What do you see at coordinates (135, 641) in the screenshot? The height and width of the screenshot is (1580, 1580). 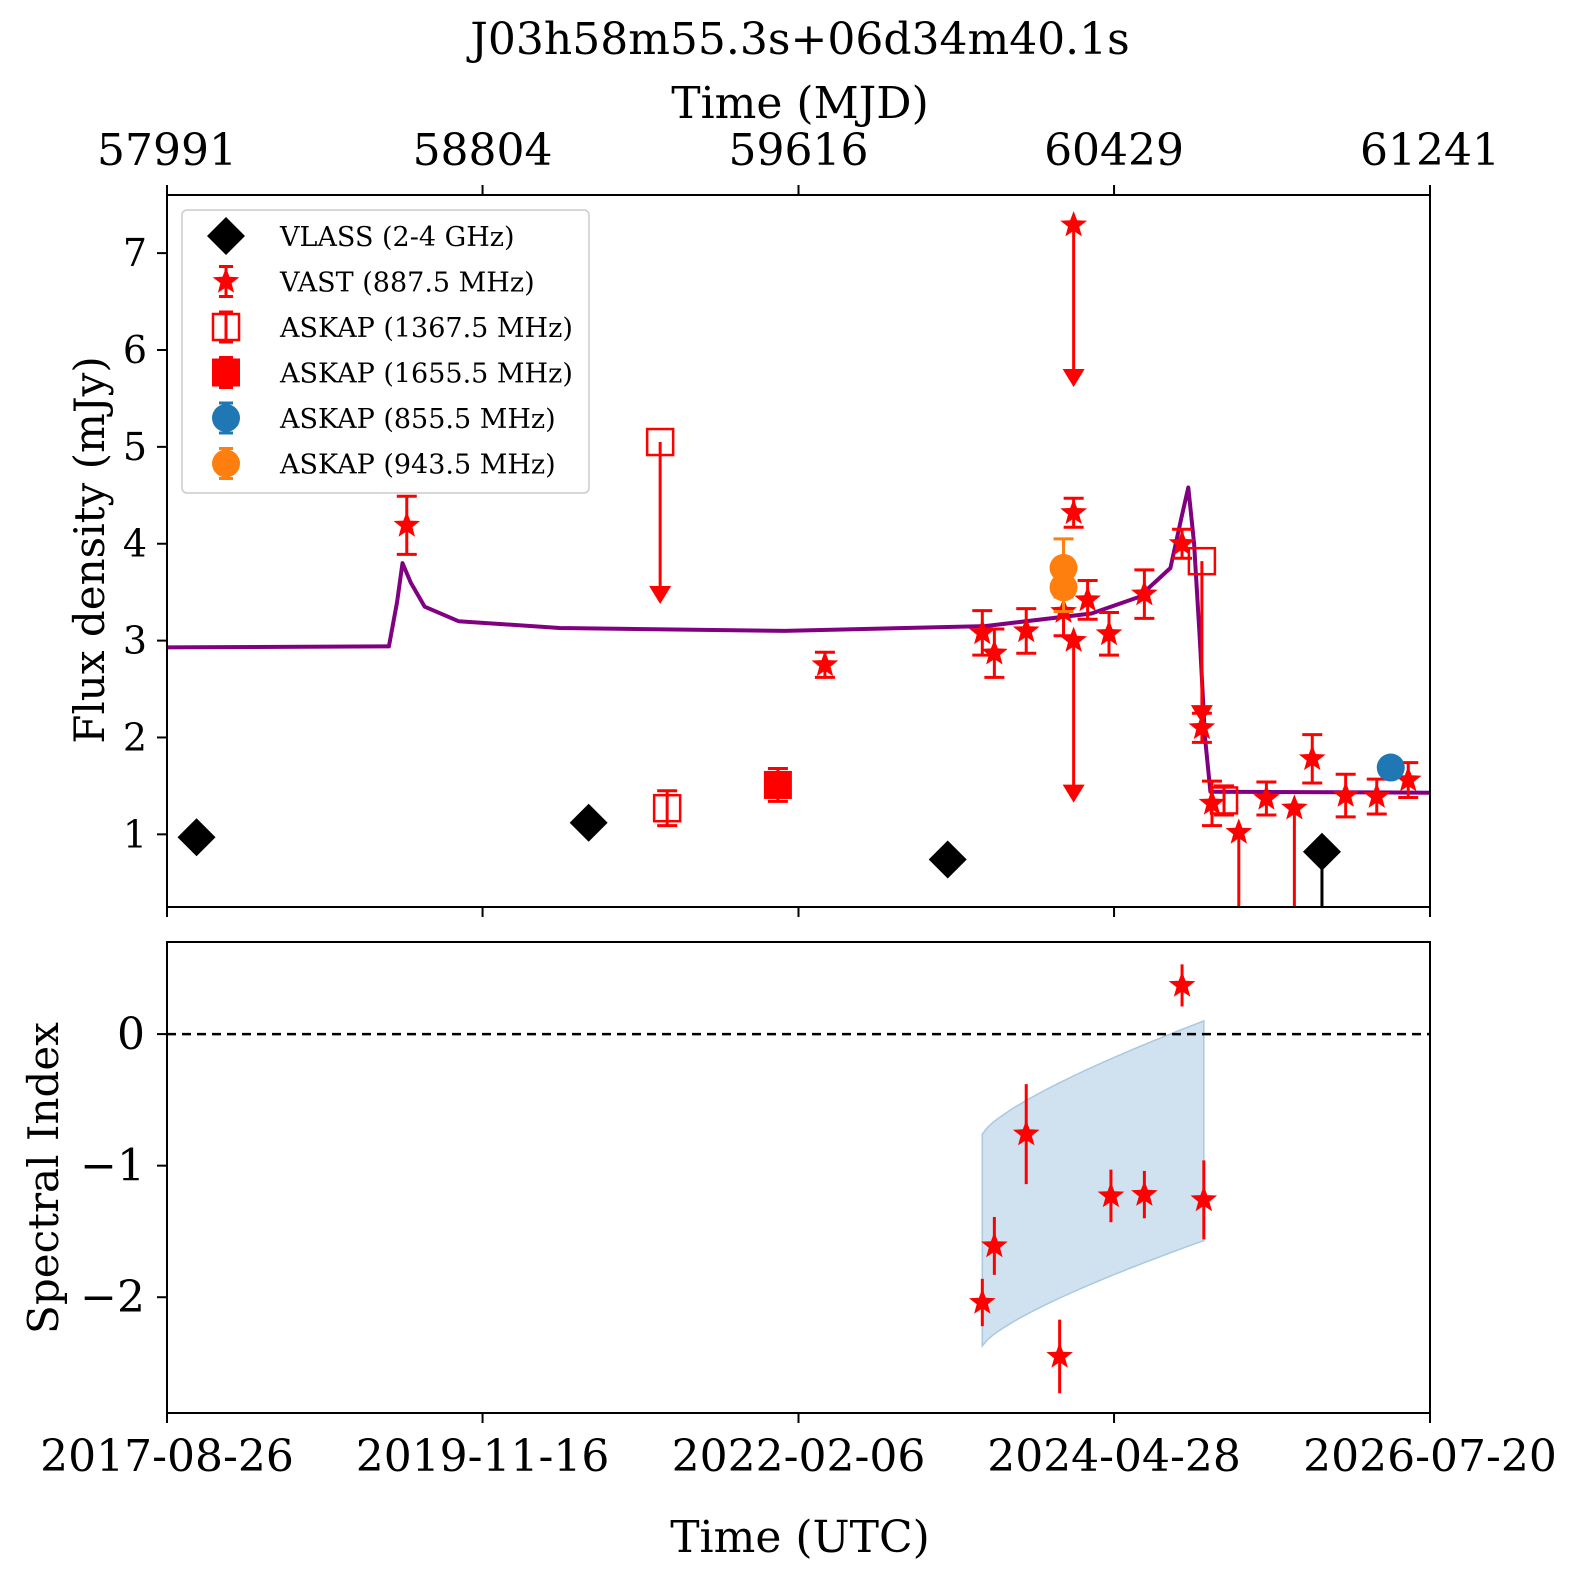 I see `y-tick-label: 3` at bounding box center [135, 641].